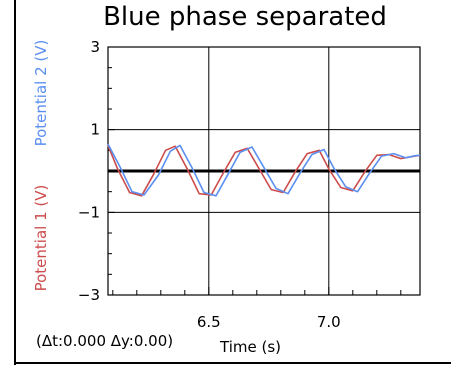  Describe the element at coordinates (209, 322) in the screenshot. I see `x-tick-label: 6.5` at that location.